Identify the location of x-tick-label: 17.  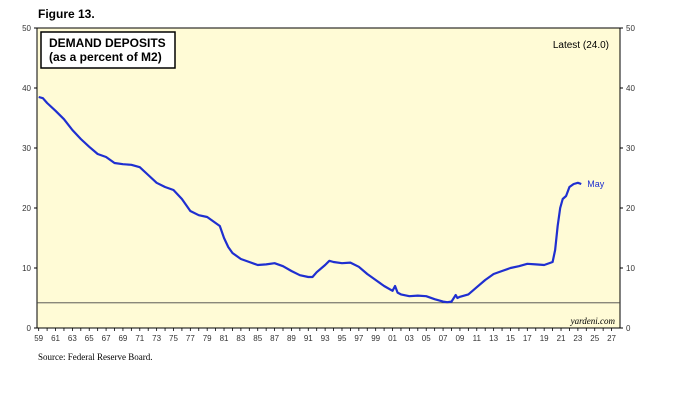
(527, 338).